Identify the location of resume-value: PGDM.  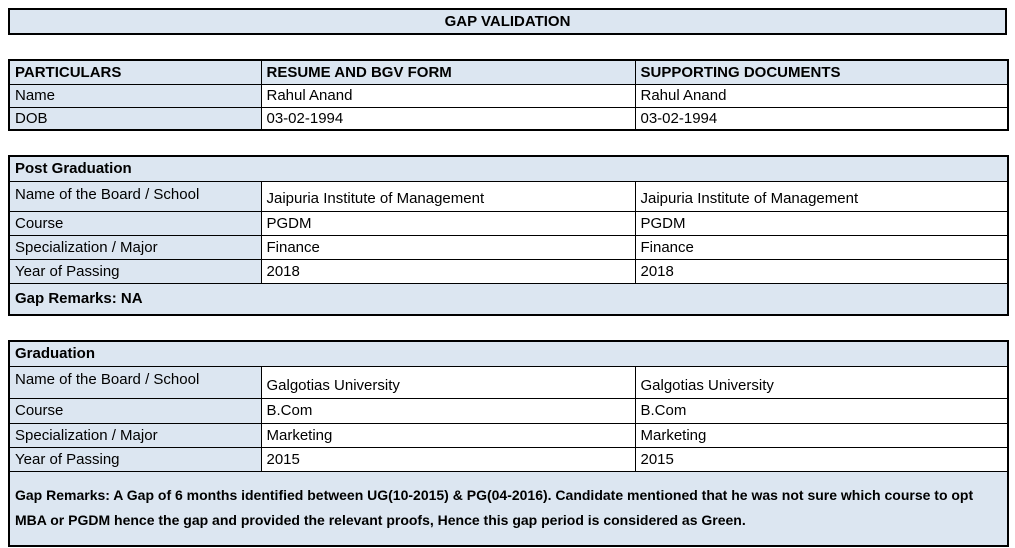
(448, 223).